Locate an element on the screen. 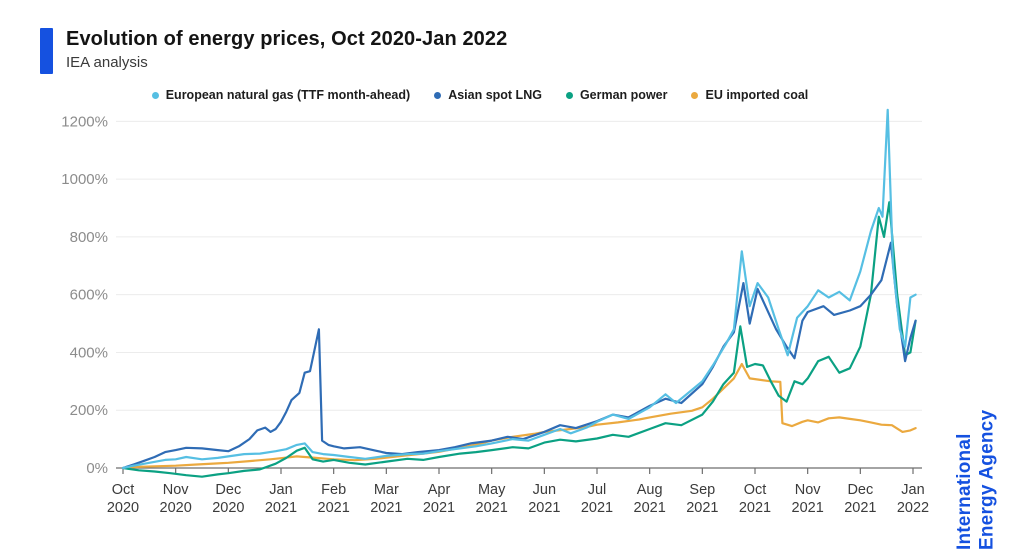 The width and height of the screenshot is (1024, 556). accent-bar is located at coordinates (46, 51).